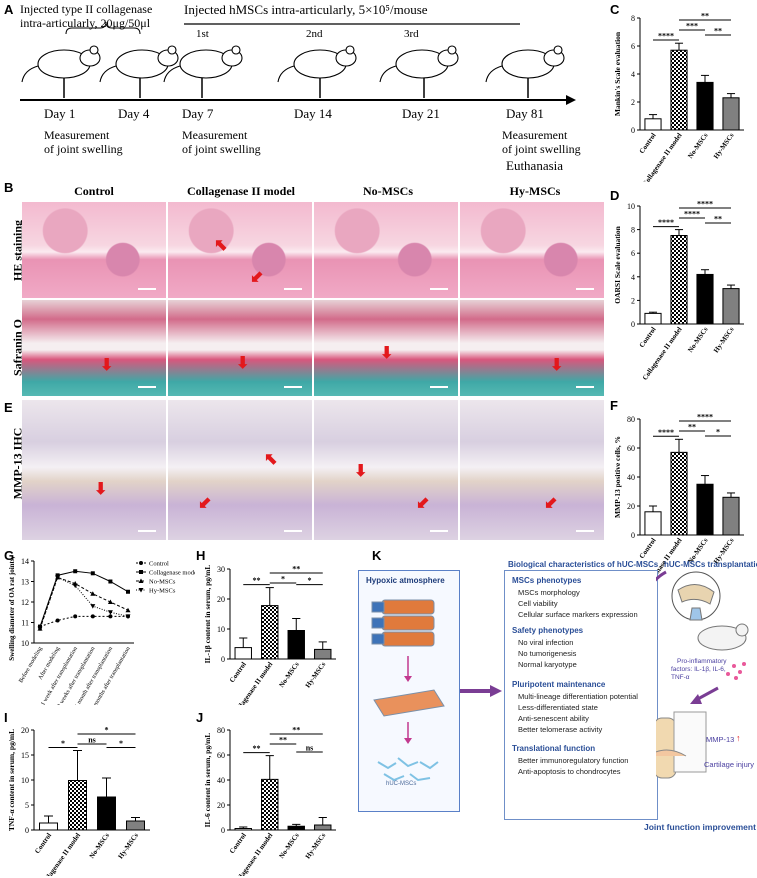 Image resolution: width=757 pixels, height=878 pixels. What do you see at coordinates (60, 113) in the screenshot?
I see `day-label: Day 1` at bounding box center [60, 113].